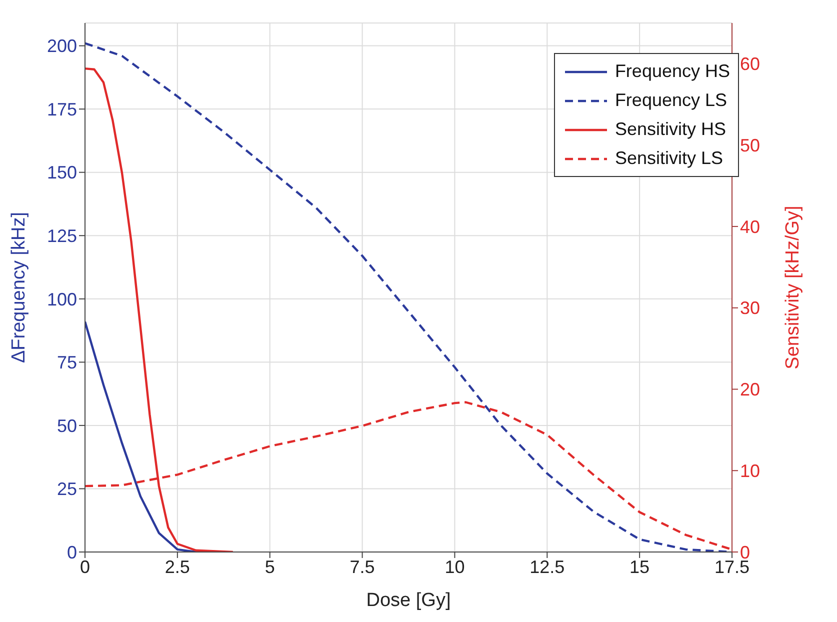 The height and width of the screenshot is (622, 837). What do you see at coordinates (750, 390) in the screenshot?
I see `y2-tick-label: 20` at bounding box center [750, 390].